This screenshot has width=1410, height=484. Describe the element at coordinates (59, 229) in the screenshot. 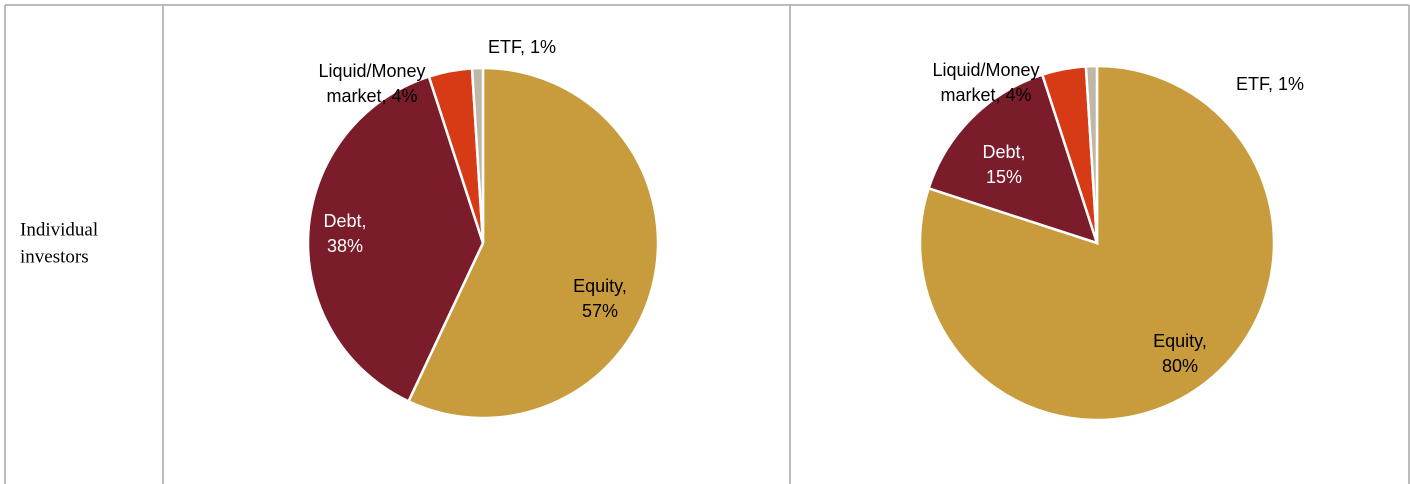

I see `row-label: Individual` at that location.